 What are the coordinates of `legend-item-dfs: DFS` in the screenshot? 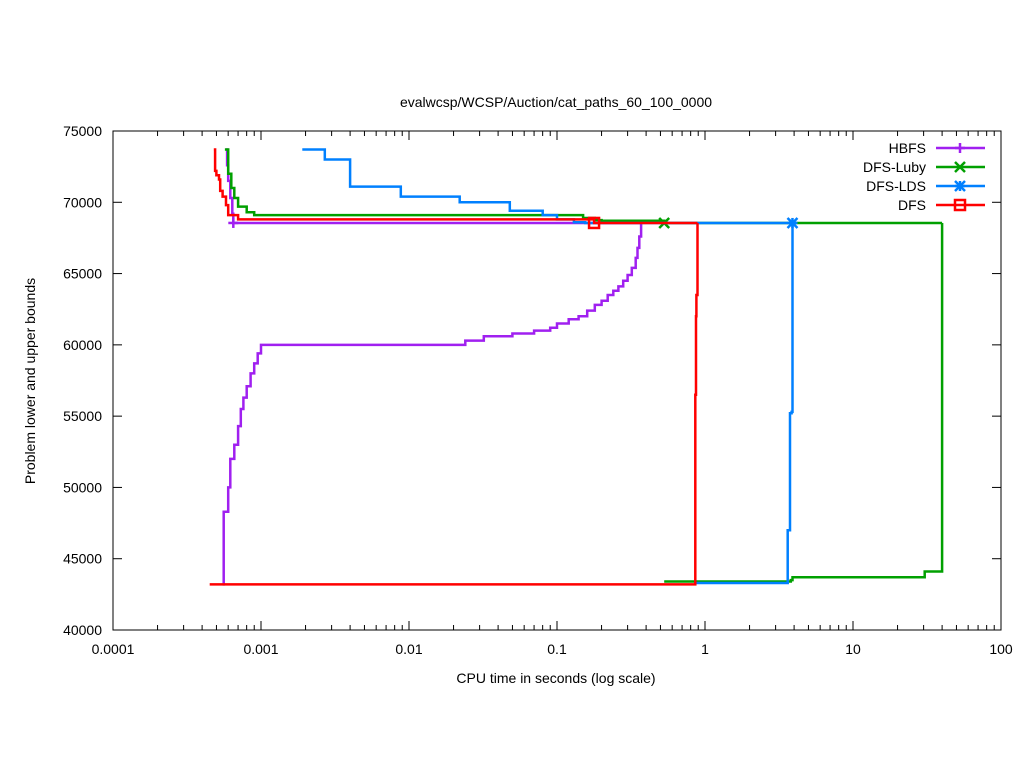 It's located at (941, 205).